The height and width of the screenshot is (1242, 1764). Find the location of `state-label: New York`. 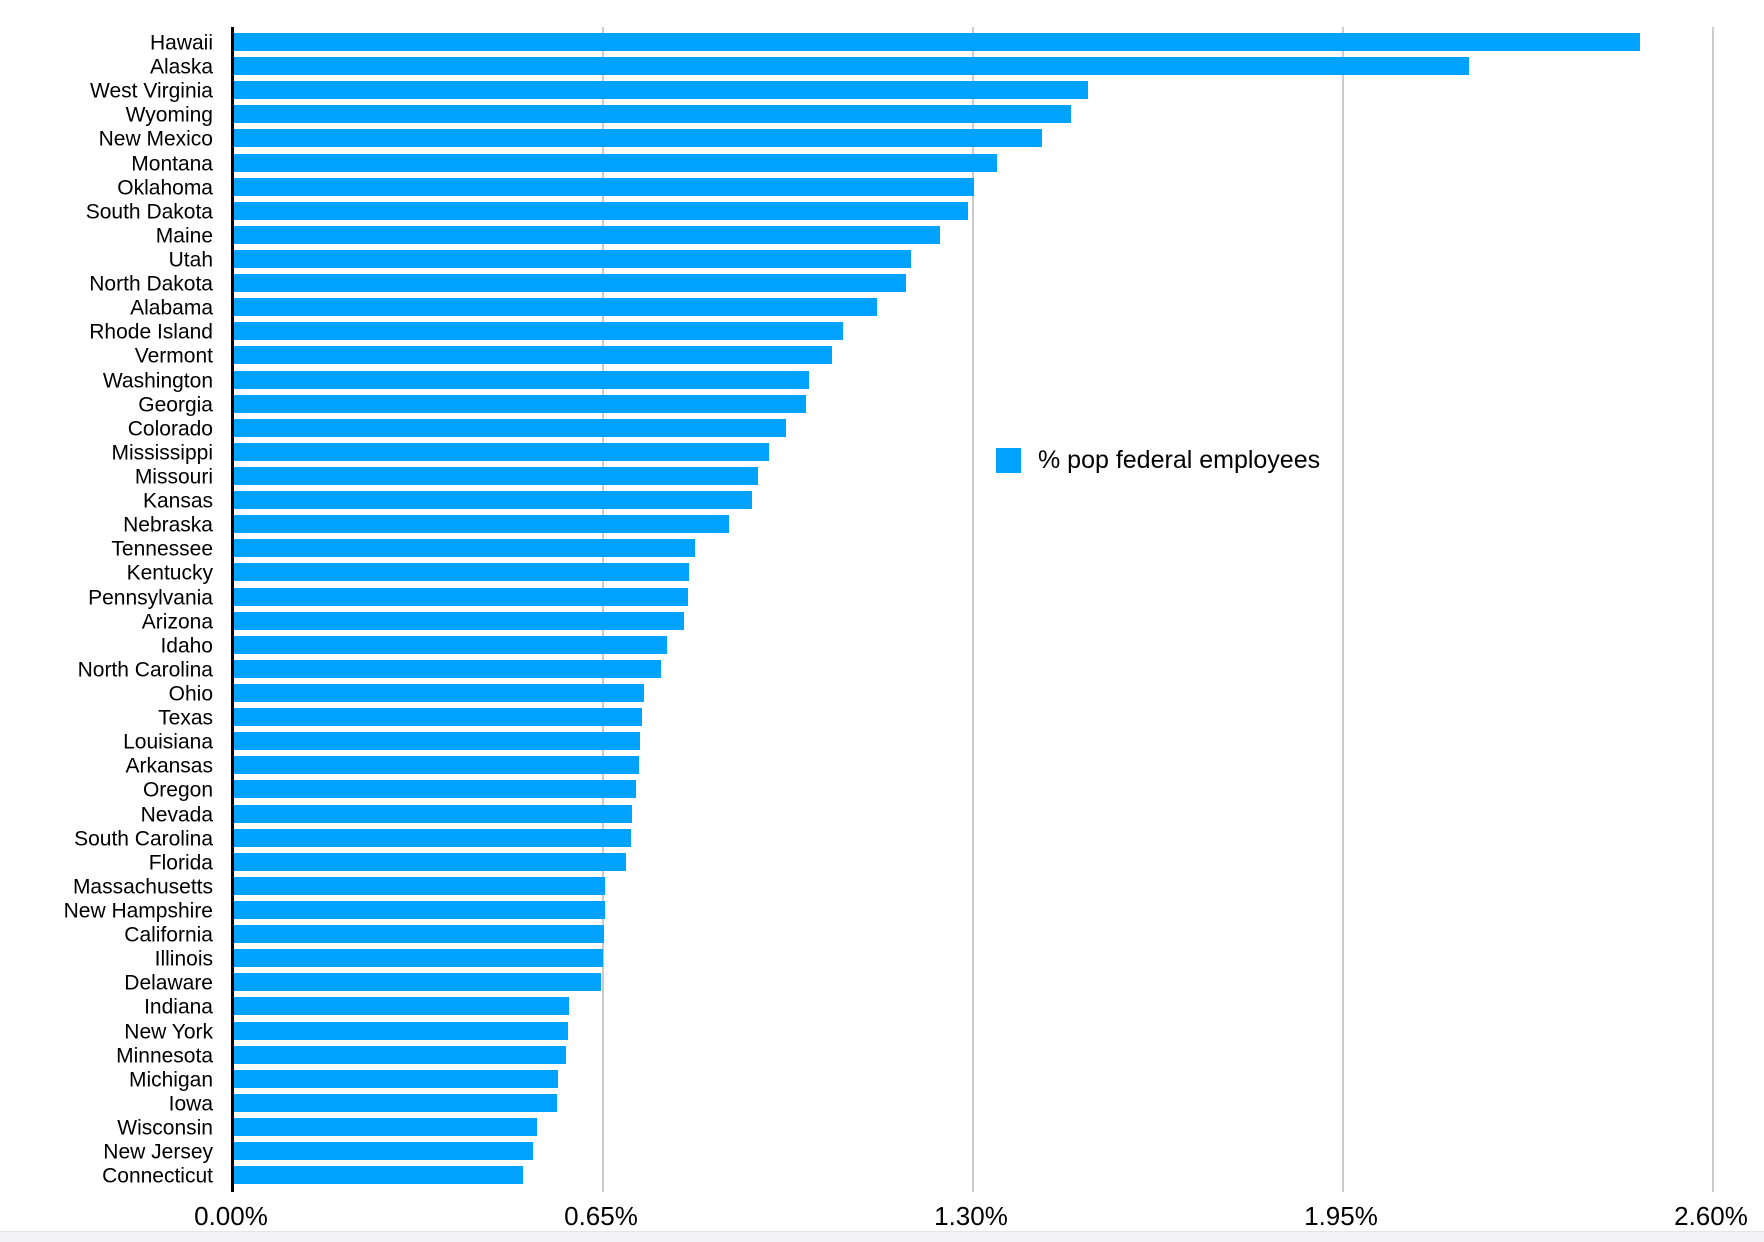

state-label: New York is located at coordinates (168, 1031).